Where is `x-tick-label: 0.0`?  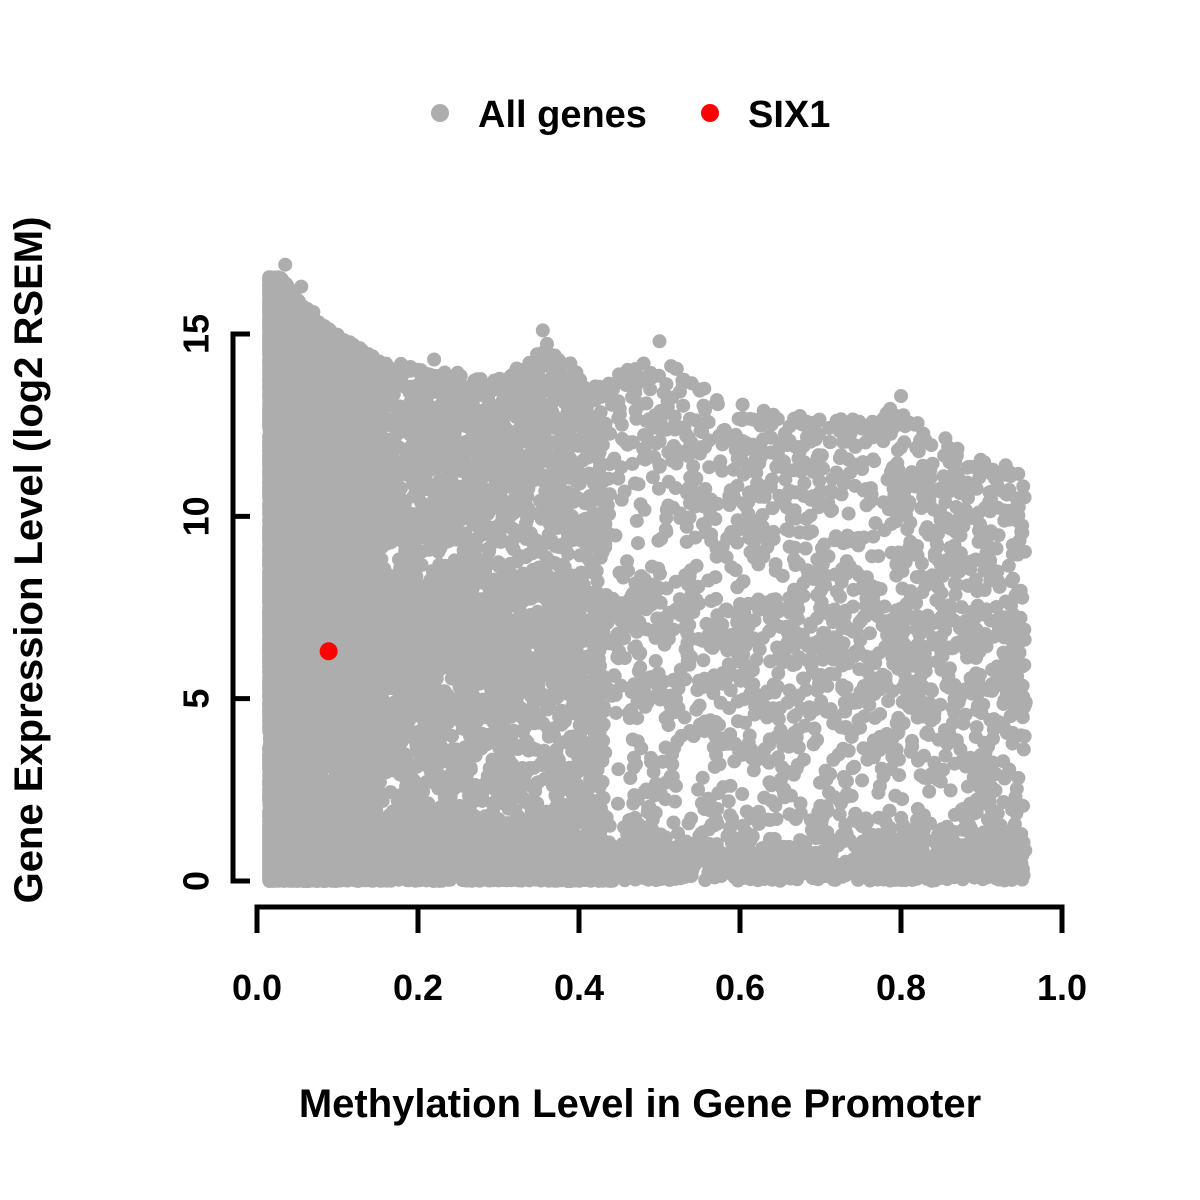 x-tick-label: 0.0 is located at coordinates (257, 987).